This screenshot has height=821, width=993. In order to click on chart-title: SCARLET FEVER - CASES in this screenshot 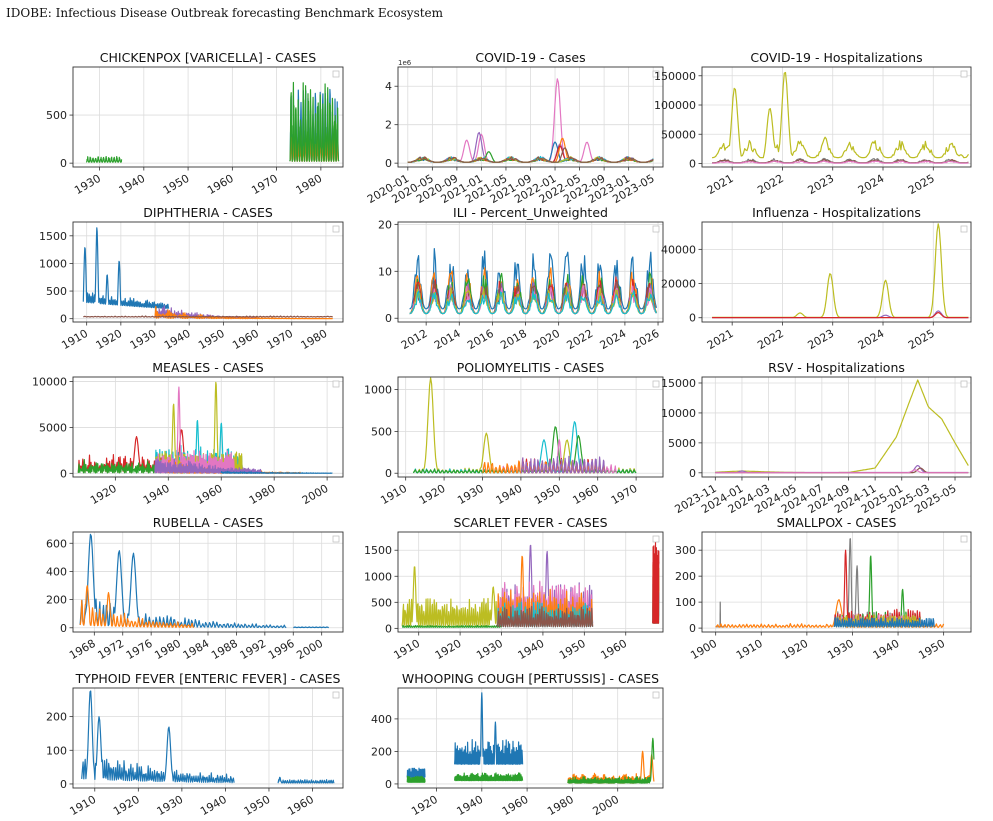, I will do `click(530, 522)`.